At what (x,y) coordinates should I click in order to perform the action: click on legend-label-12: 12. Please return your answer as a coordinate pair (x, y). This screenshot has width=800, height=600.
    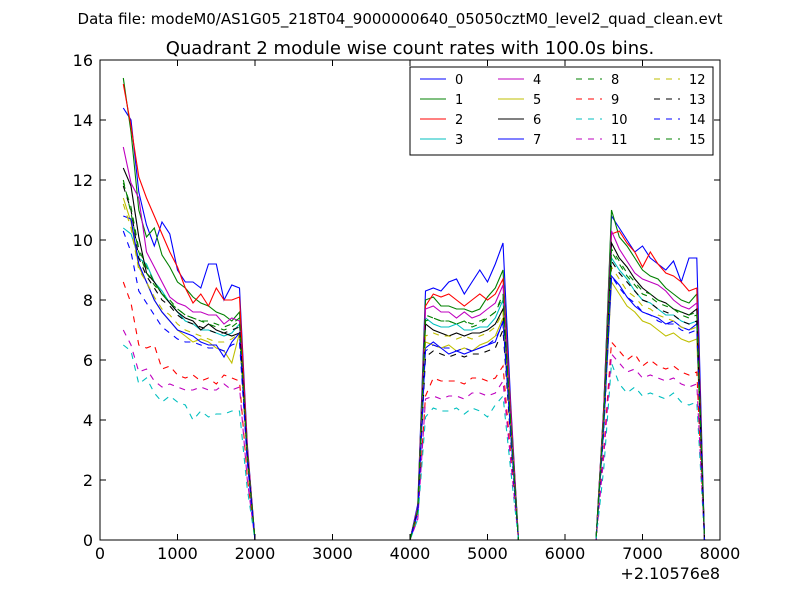
    Looking at the image, I should click on (697, 80).